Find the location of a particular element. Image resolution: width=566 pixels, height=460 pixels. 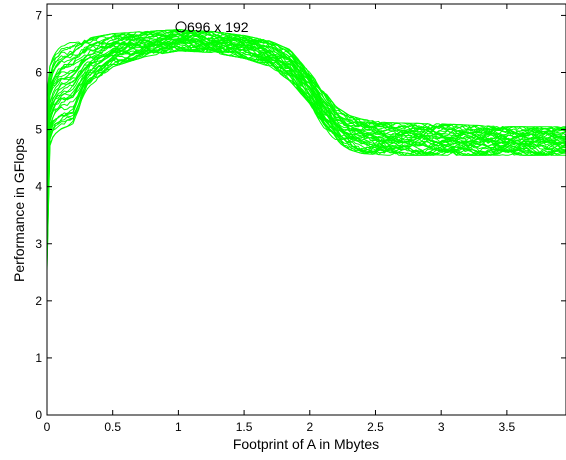

x-axis-label: Footprint of A in Mbytes is located at coordinates (306, 444).